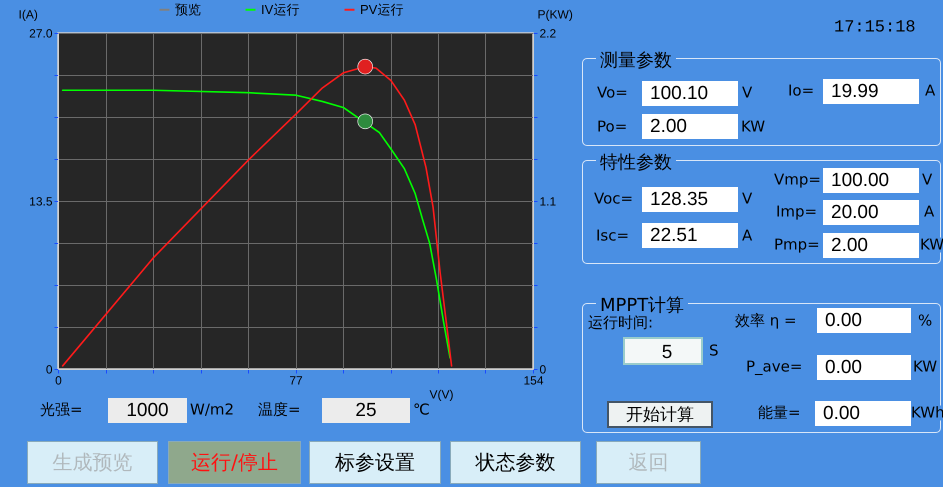 The height and width of the screenshot is (487, 943). Describe the element at coordinates (548, 33) in the screenshot. I see `y2-tick-label: 2.2` at that location.